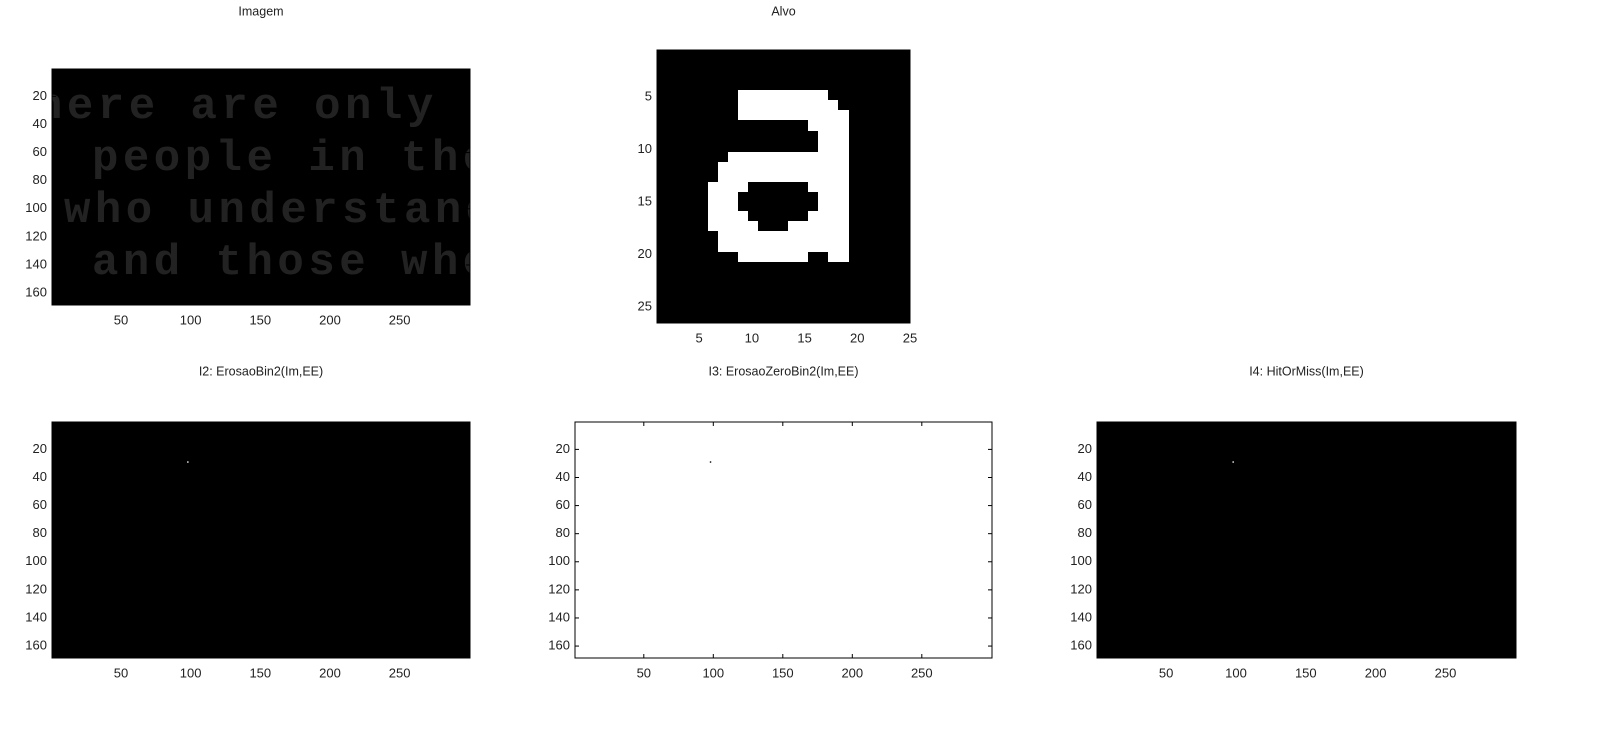 The height and width of the screenshot is (735, 1599). I want to click on x-tick-label: 15, so click(804, 337).